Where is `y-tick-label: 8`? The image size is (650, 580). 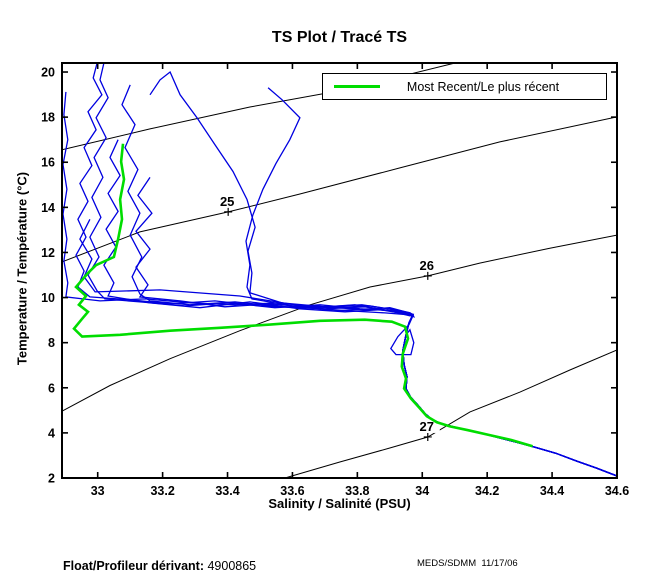 y-tick-label: 8 is located at coordinates (51, 343).